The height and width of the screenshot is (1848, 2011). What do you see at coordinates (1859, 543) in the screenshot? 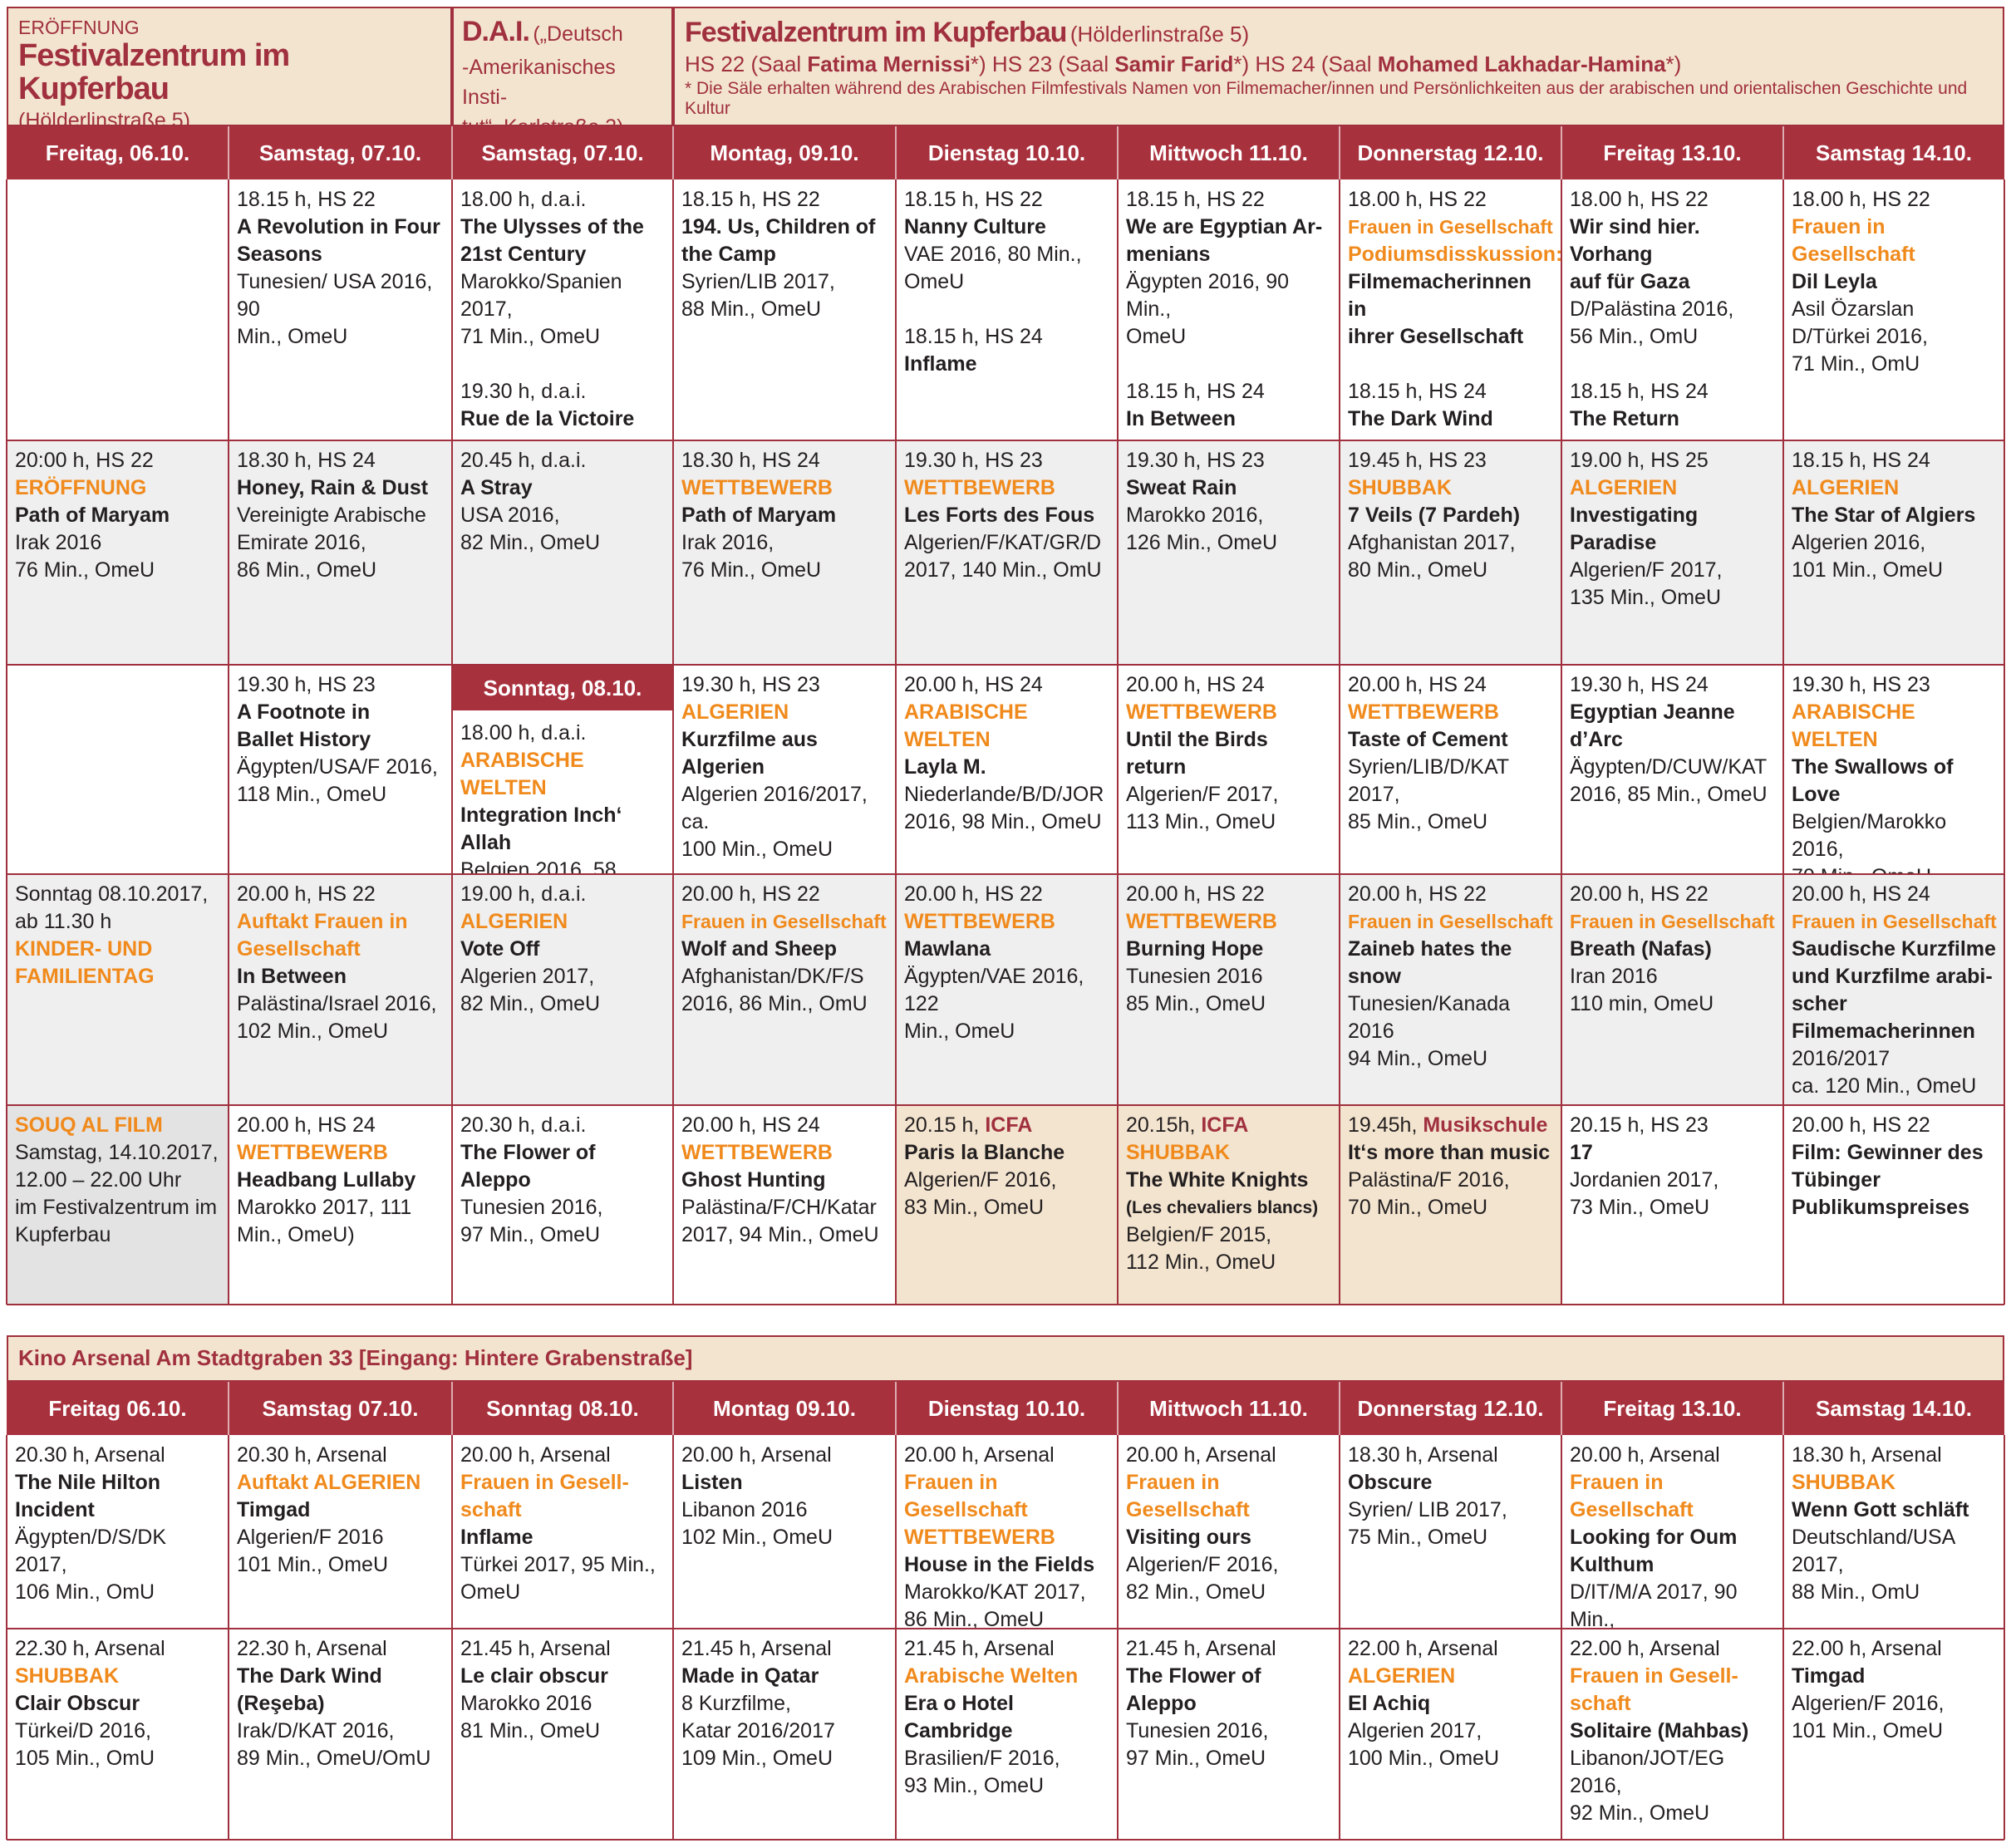
I see `film-info: Algerien 2016,` at bounding box center [1859, 543].